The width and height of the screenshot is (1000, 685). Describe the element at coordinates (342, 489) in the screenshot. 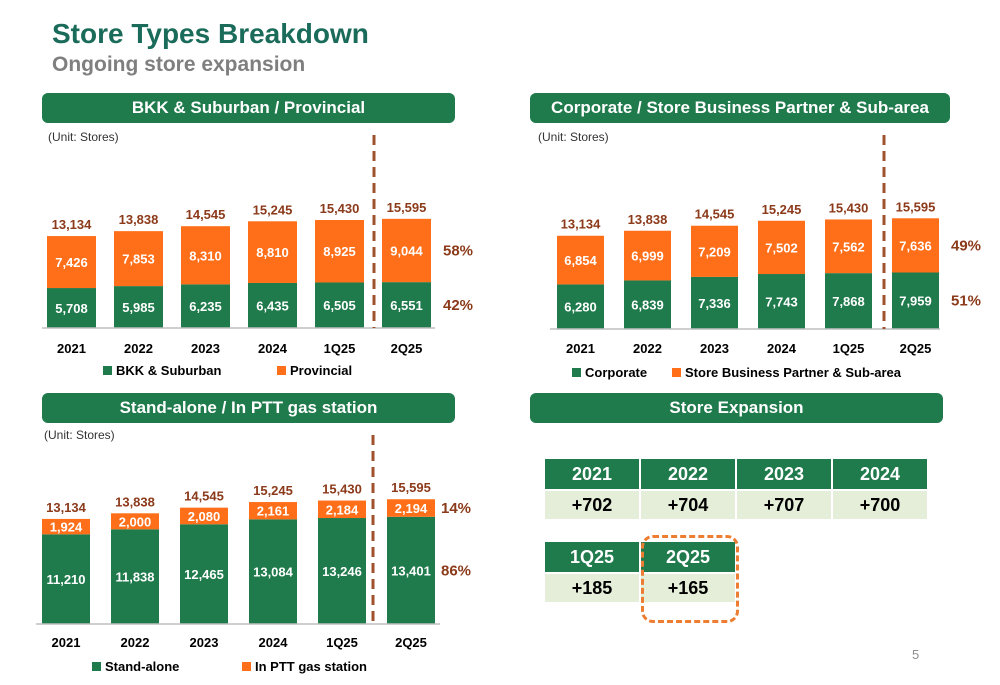

I see `chart3-total-1Q25: 15,430` at that location.